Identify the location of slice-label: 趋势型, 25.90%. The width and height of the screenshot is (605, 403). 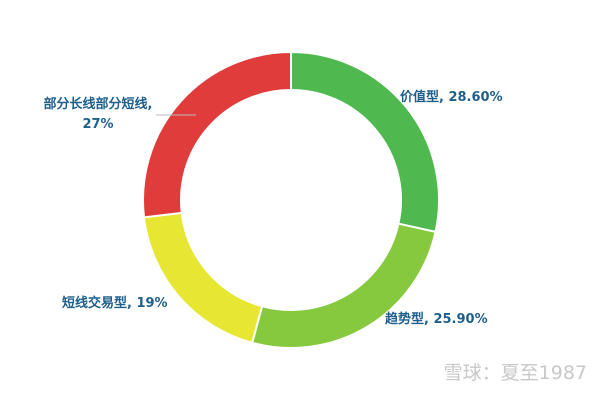
(436, 319).